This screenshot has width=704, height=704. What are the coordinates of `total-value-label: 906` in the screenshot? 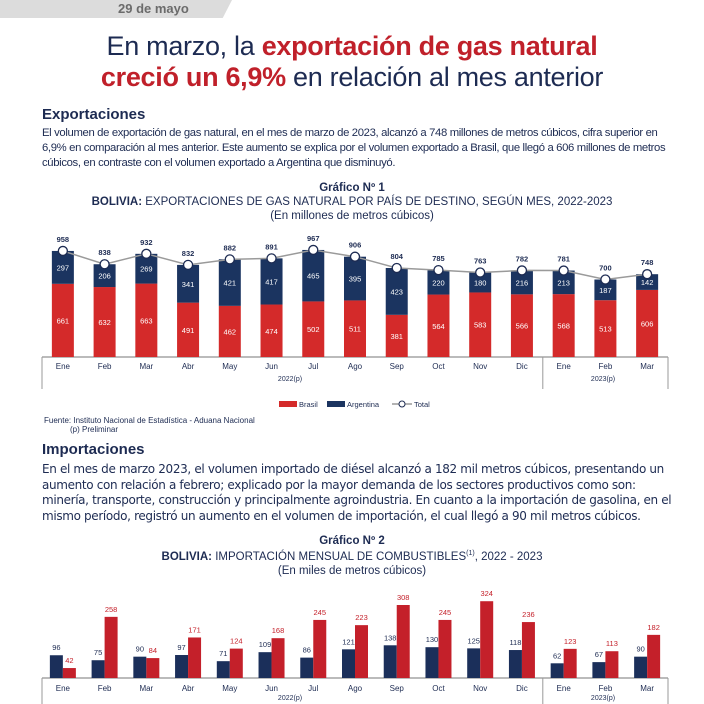 It's located at (355, 245).